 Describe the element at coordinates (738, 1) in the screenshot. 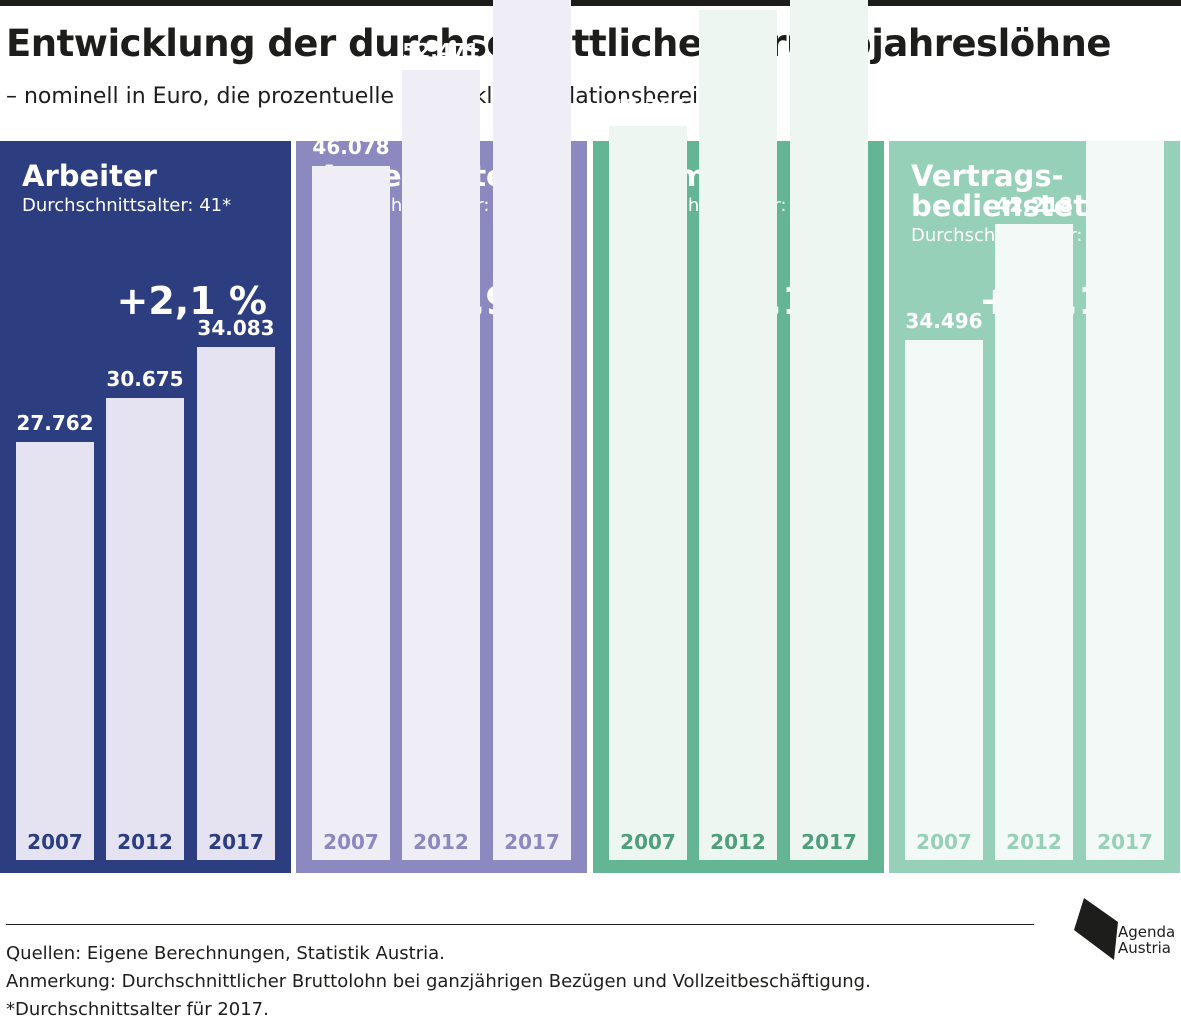

I see `data-label: 56.445` at that location.